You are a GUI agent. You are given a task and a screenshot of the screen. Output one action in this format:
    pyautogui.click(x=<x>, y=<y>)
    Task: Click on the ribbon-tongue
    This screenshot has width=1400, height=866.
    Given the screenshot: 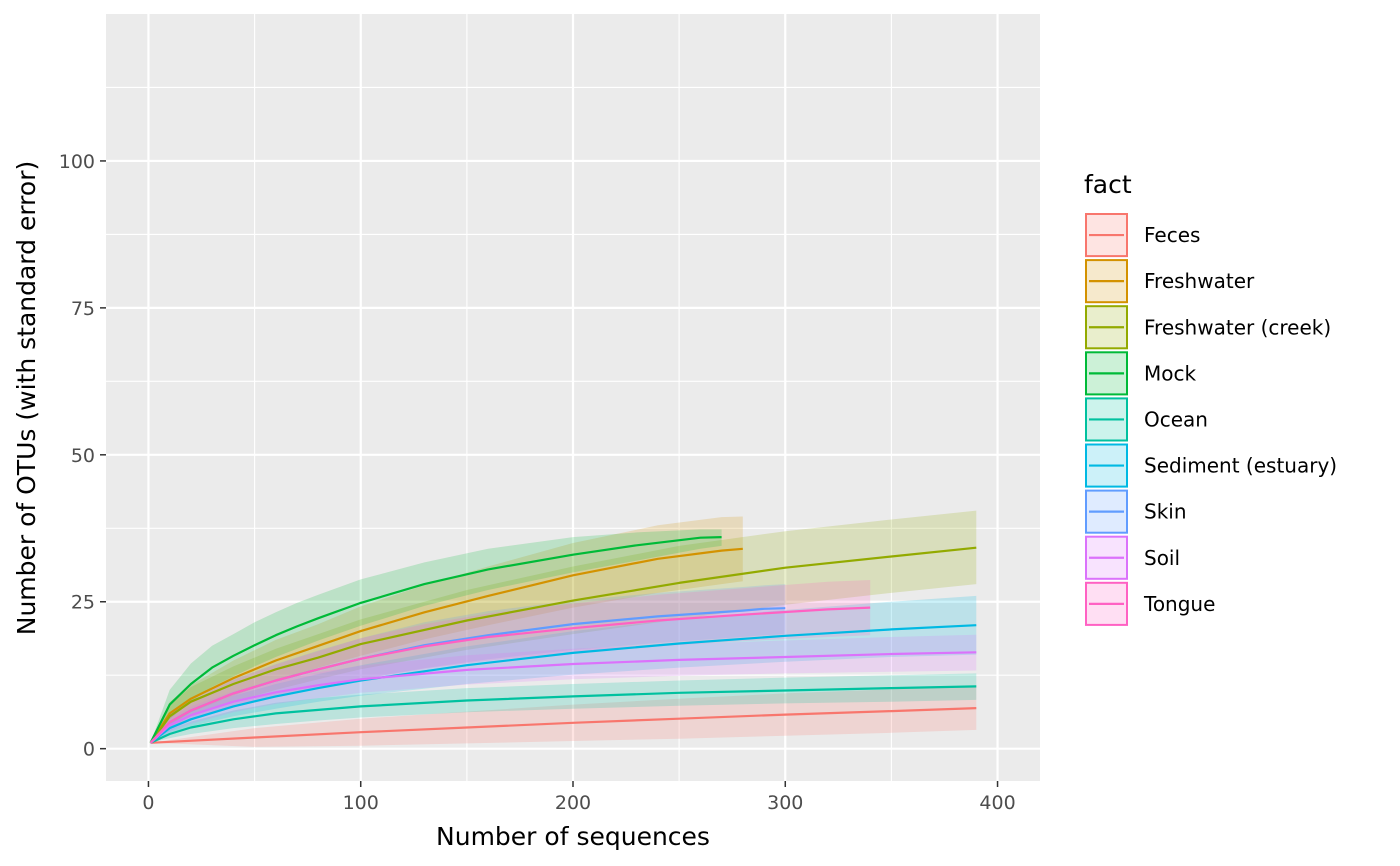 What is the action you would take?
    pyautogui.click(x=510, y=661)
    